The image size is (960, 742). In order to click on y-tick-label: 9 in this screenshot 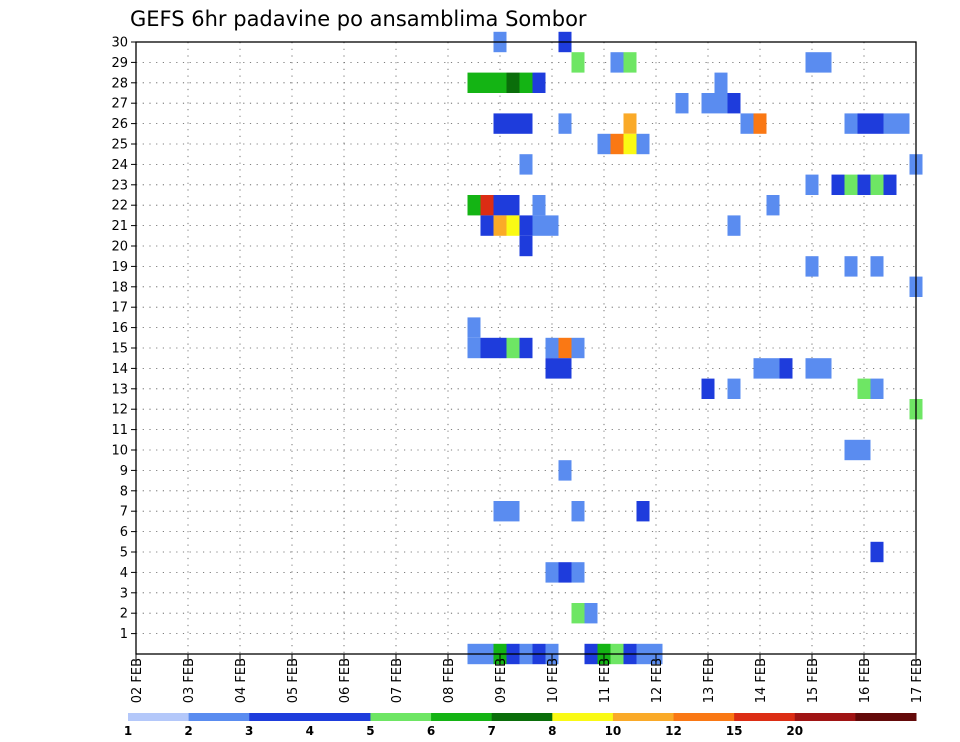, I will do `click(124, 471)`.